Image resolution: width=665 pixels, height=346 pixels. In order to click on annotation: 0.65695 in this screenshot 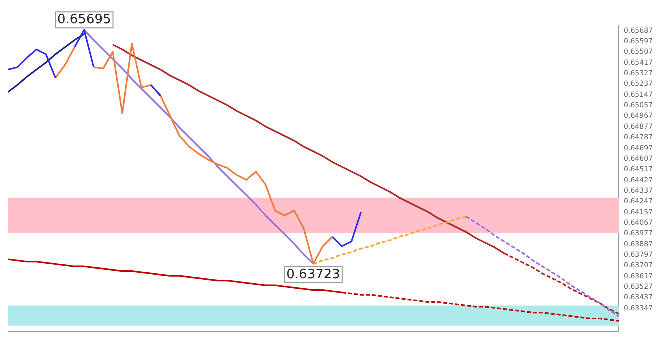, I will do `click(85, 20)`.